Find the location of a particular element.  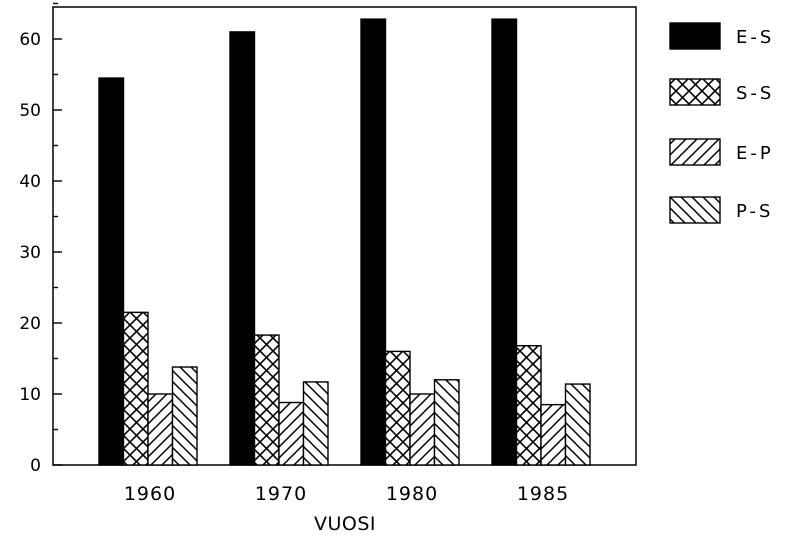

bar-p-s-1960 is located at coordinates (184, 416).